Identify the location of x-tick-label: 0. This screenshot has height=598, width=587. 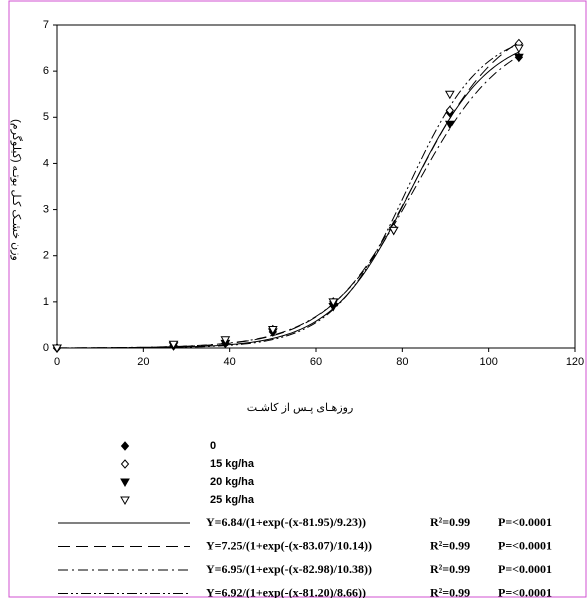
(57, 362).